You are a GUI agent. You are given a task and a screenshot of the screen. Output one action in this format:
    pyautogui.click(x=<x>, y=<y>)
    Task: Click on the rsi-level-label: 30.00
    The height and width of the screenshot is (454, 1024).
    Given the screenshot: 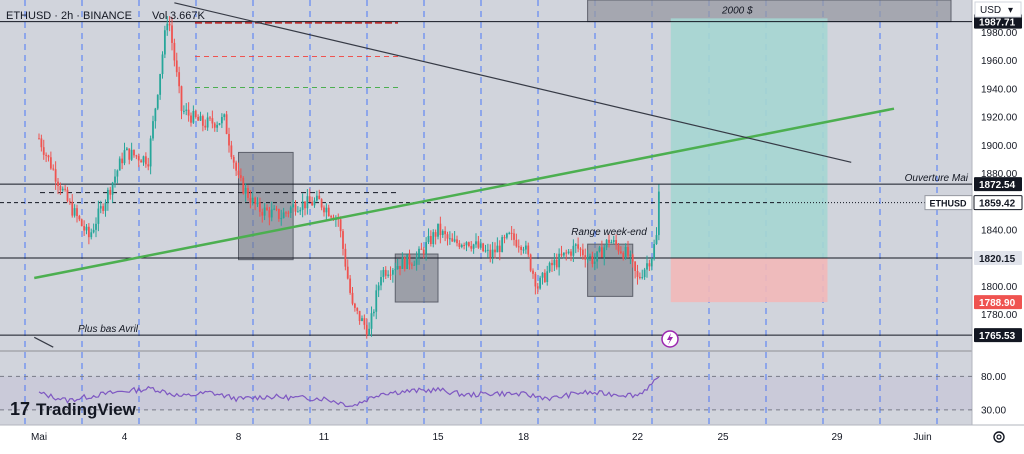 What is the action you would take?
    pyautogui.click(x=993, y=410)
    